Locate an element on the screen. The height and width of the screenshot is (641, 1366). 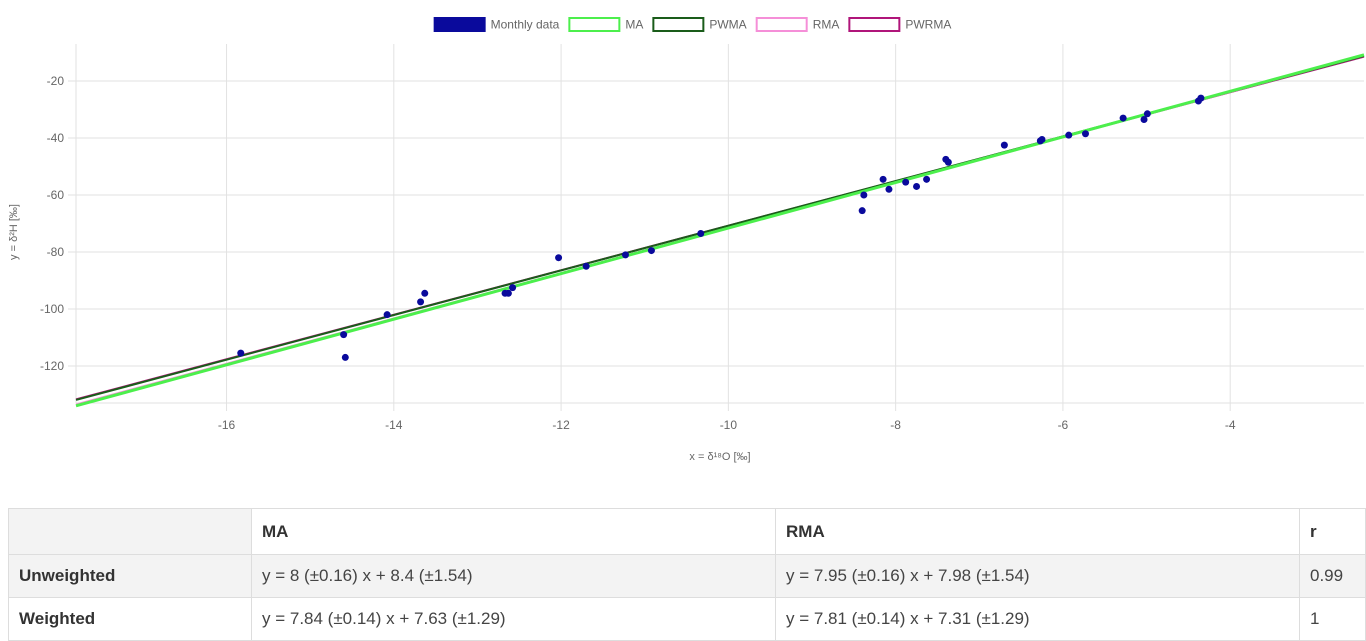
x-tick-label: -14 is located at coordinates (394, 425).